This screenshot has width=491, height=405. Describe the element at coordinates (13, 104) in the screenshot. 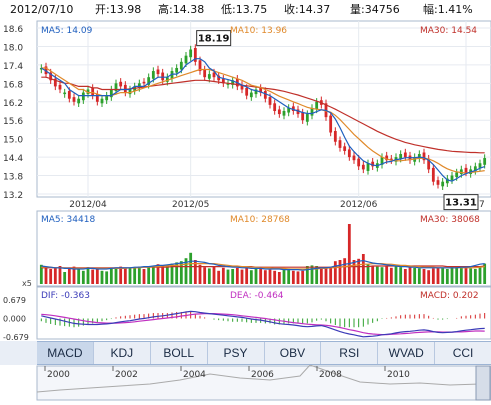

I see `price-y-tick: 16.2` at that location.